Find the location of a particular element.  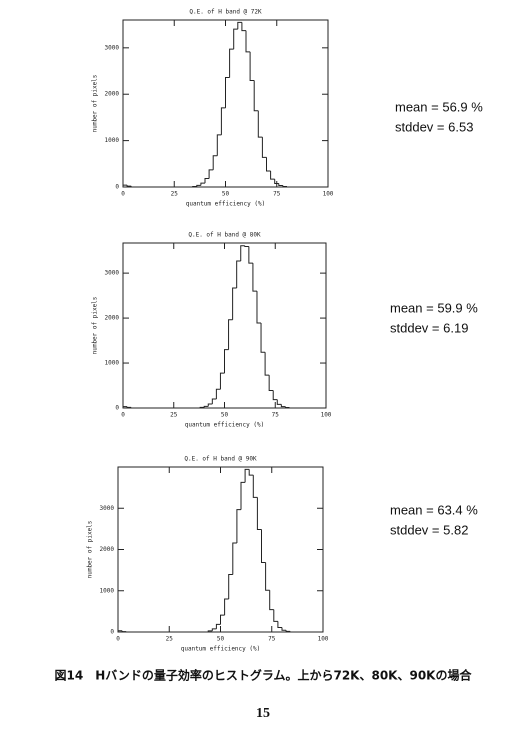

stat-annotation: stddev = 6.53 is located at coordinates (434, 126).